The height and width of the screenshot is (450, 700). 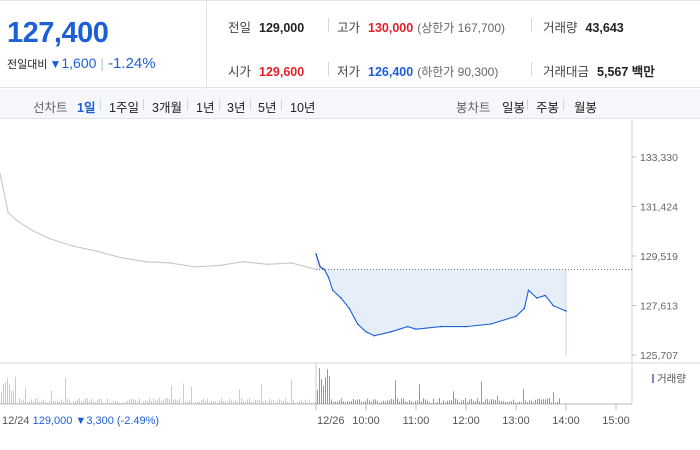 I want to click on prev-day-date: 12/24, so click(x=16, y=421).